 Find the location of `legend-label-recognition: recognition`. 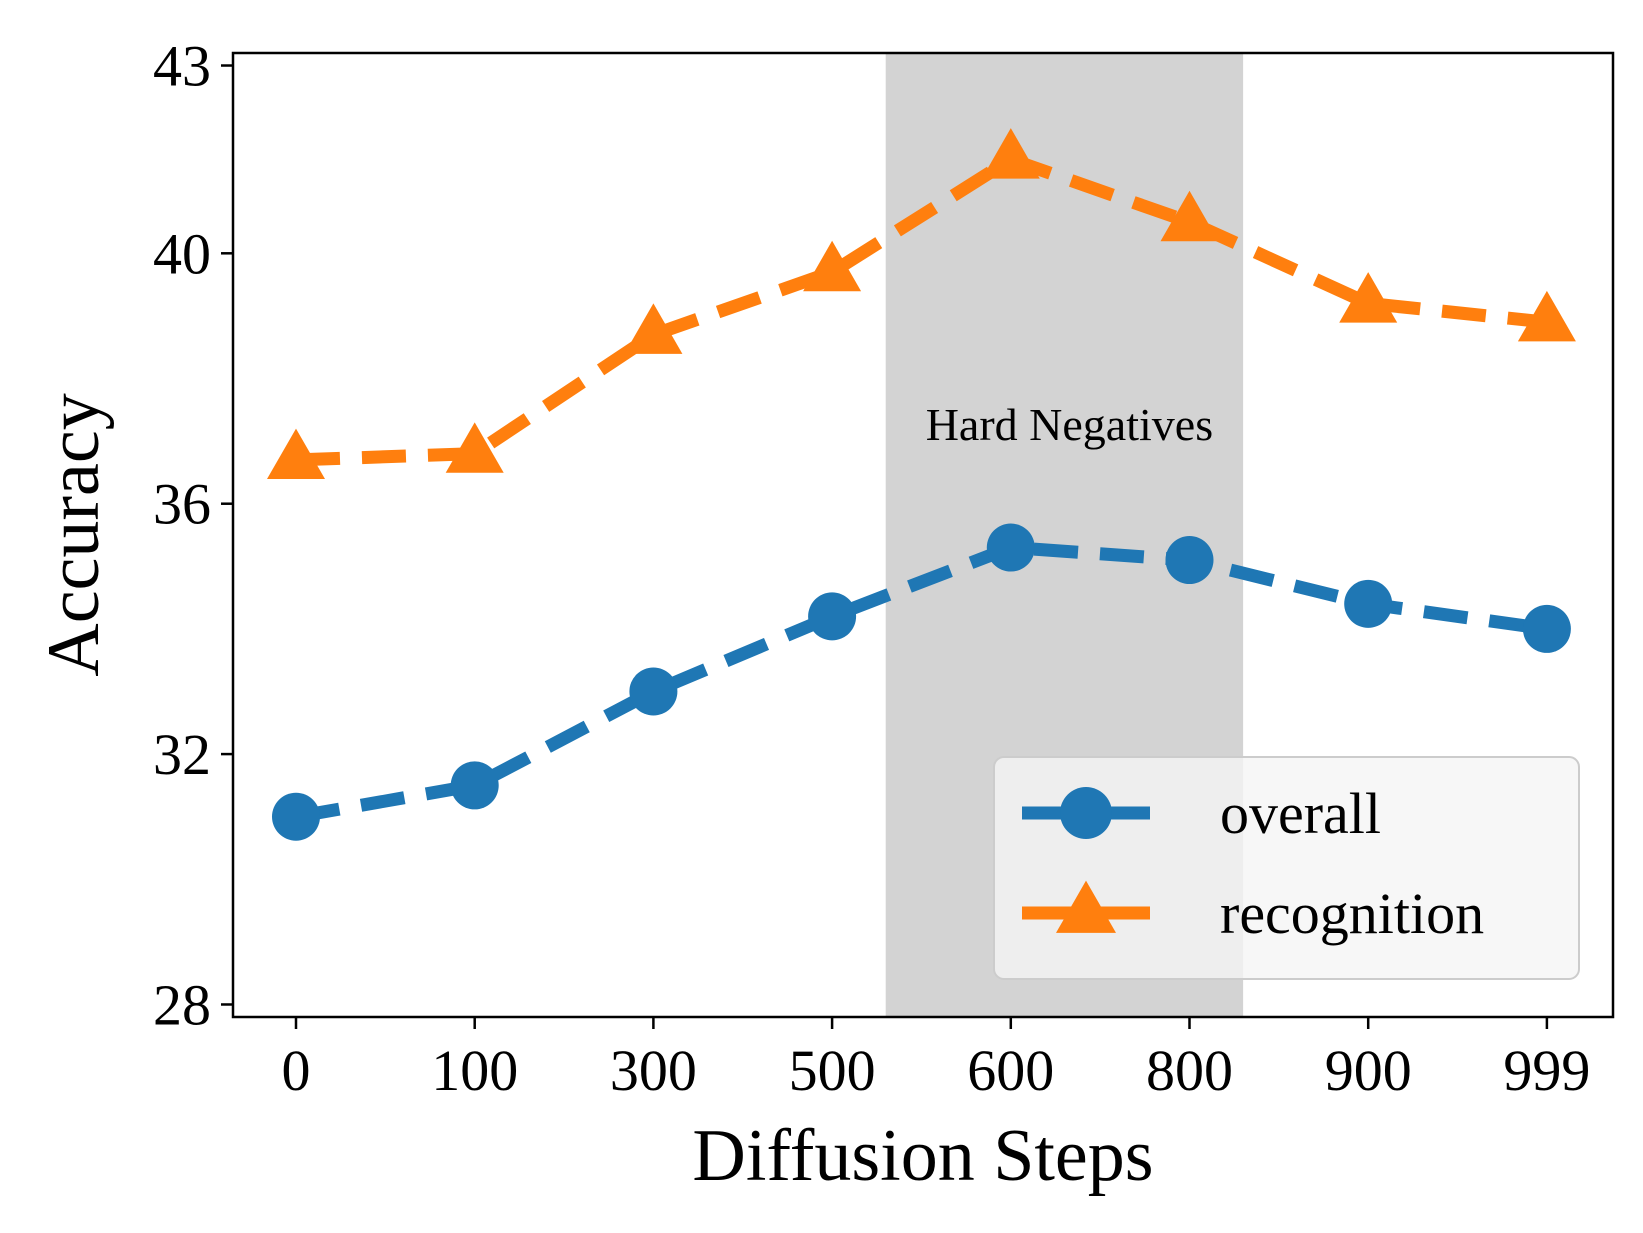

legend-label-recognition: recognition is located at coordinates (1352, 913).